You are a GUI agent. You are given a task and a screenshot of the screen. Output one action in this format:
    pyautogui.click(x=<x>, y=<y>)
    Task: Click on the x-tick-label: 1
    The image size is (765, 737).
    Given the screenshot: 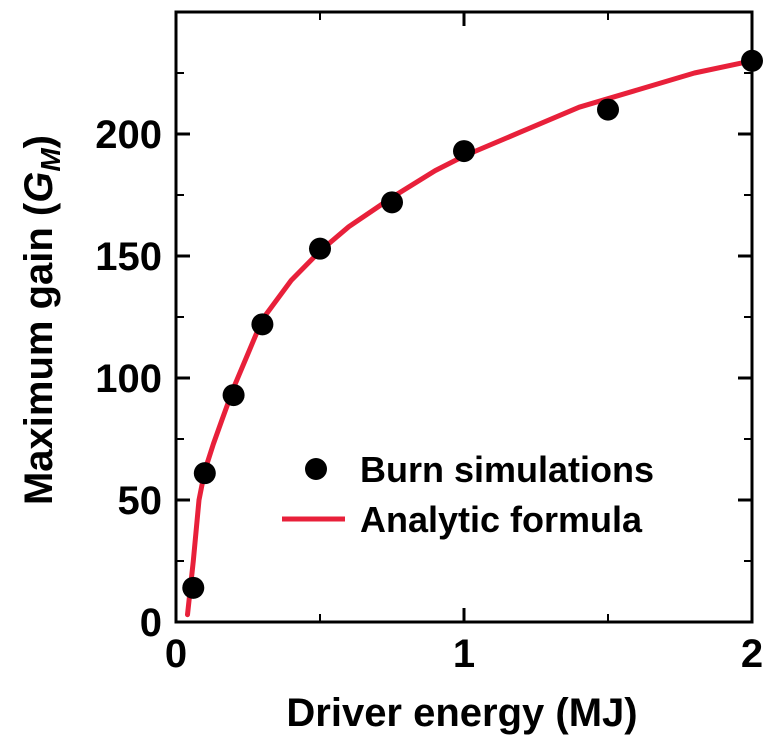 What is the action you would take?
    pyautogui.click(x=464, y=654)
    